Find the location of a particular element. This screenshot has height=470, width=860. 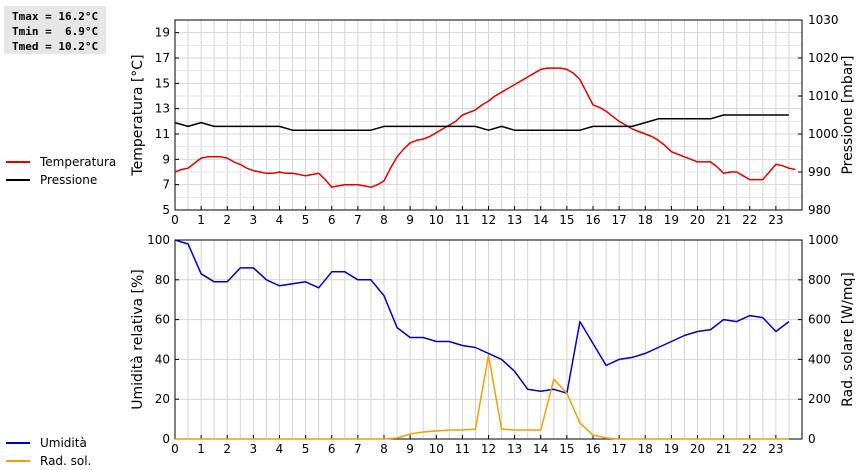

y-axis-label-bottom: Umidità relativa [%] is located at coordinates (138, 339).